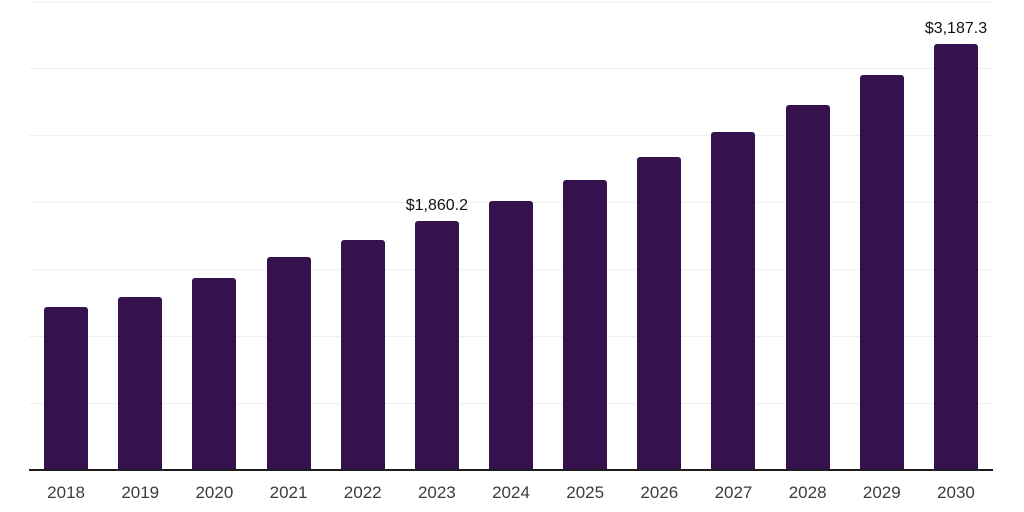 This screenshot has width=1024, height=512. Describe the element at coordinates (585, 492) in the screenshot. I see `x-tick-label: 2025` at that location.